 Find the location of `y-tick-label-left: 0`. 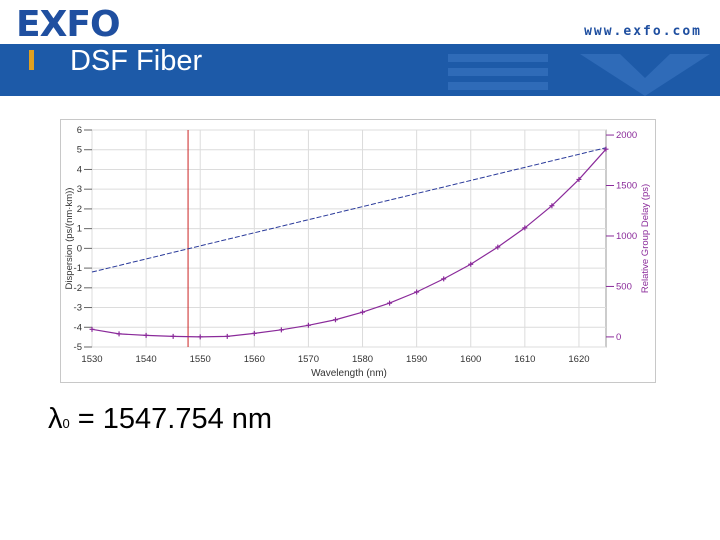

y-tick-label-left: 0 is located at coordinates (79, 248).